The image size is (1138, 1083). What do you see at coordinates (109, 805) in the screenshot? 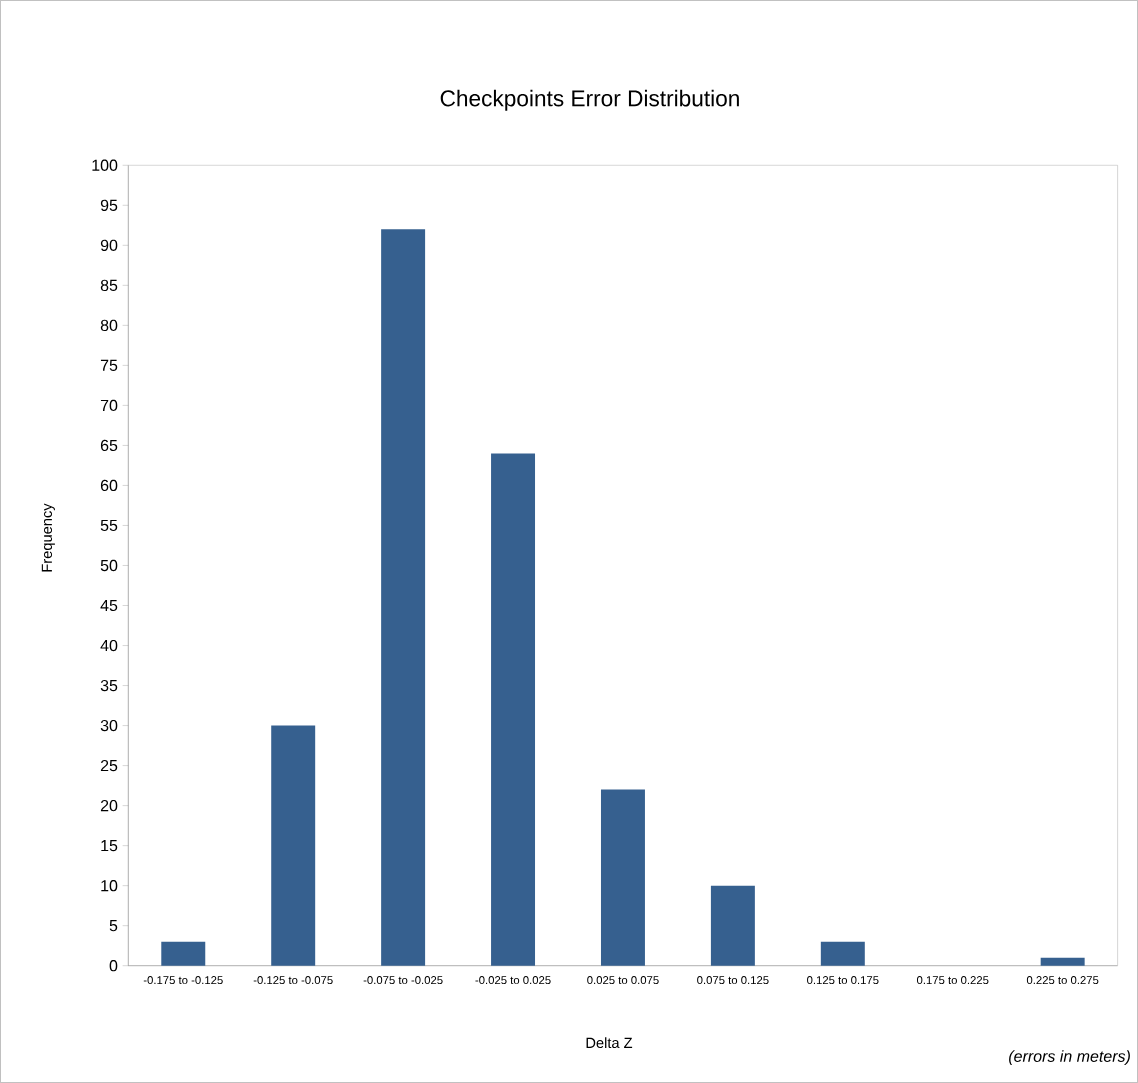
I see `y-tick-label: 20` at bounding box center [109, 805].